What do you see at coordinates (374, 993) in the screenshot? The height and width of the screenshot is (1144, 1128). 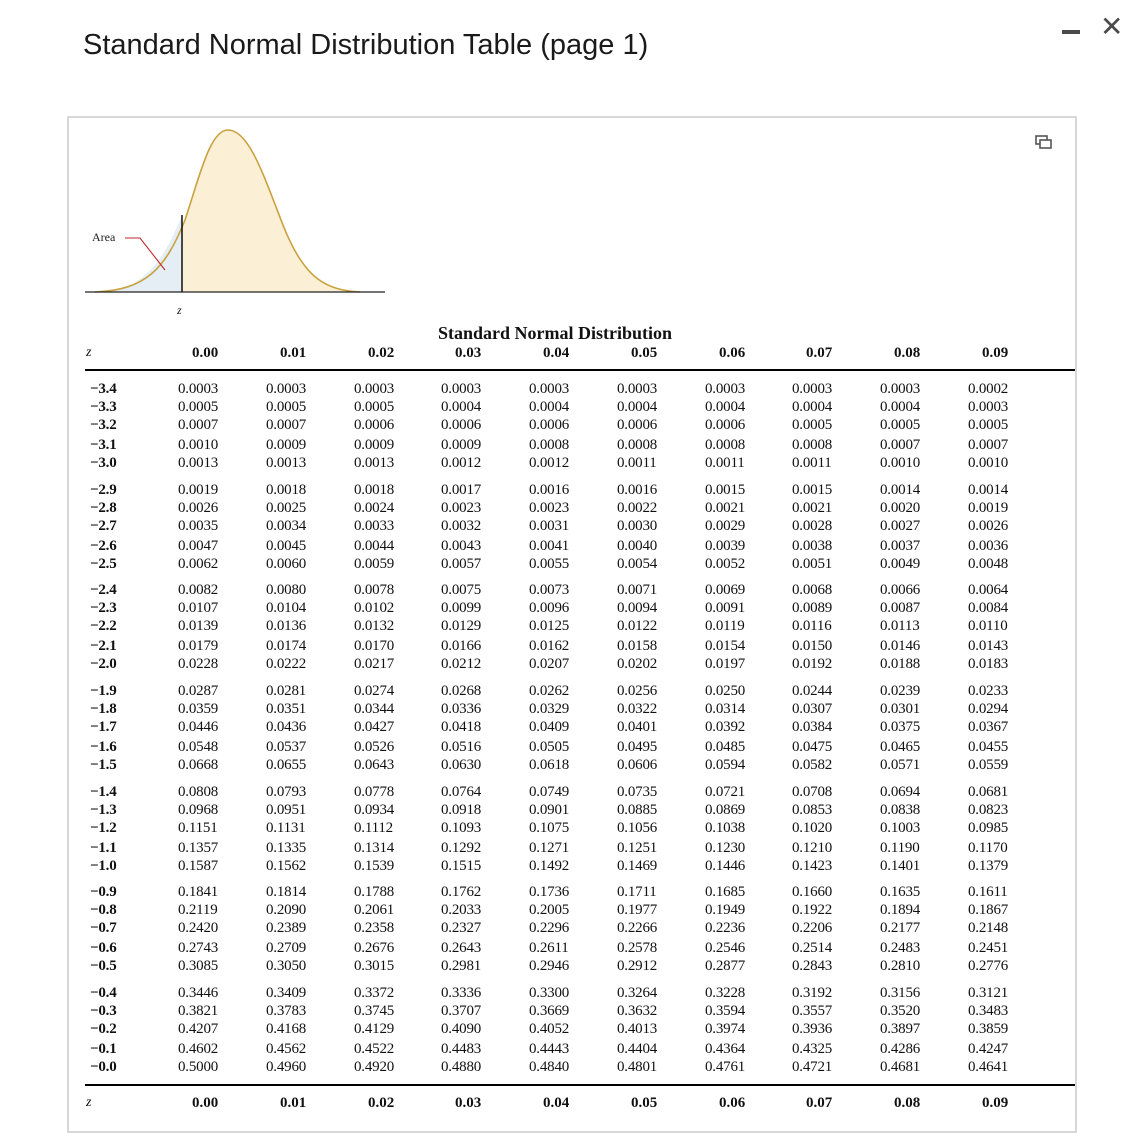 I see `probability-cell: 0.3372` at bounding box center [374, 993].